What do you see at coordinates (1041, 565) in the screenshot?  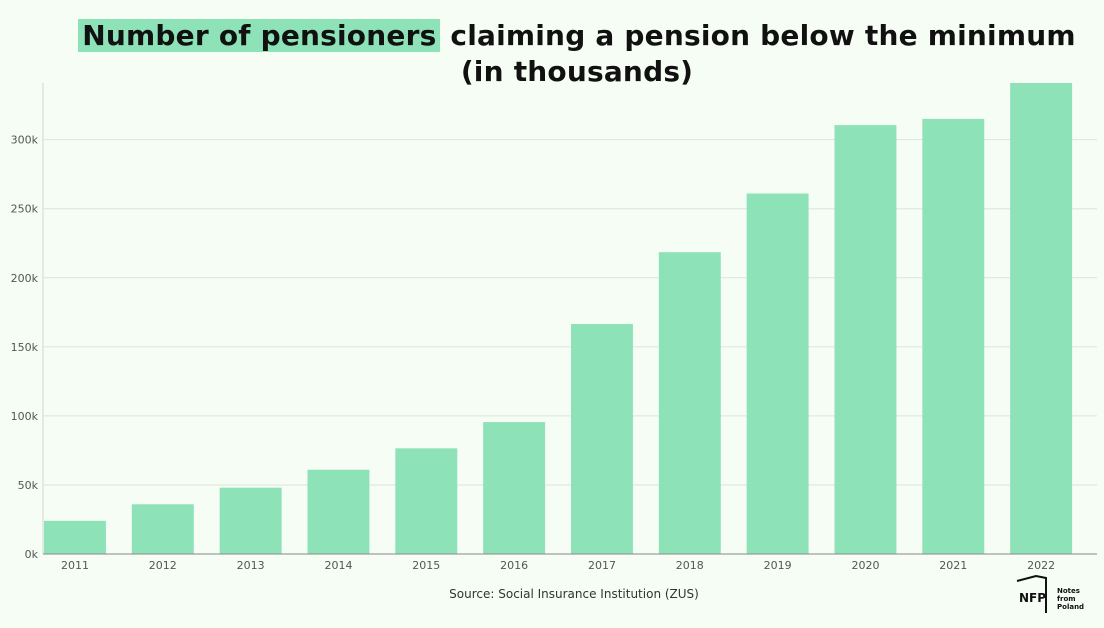 I see `x-tick-label: 2022` at bounding box center [1041, 565].